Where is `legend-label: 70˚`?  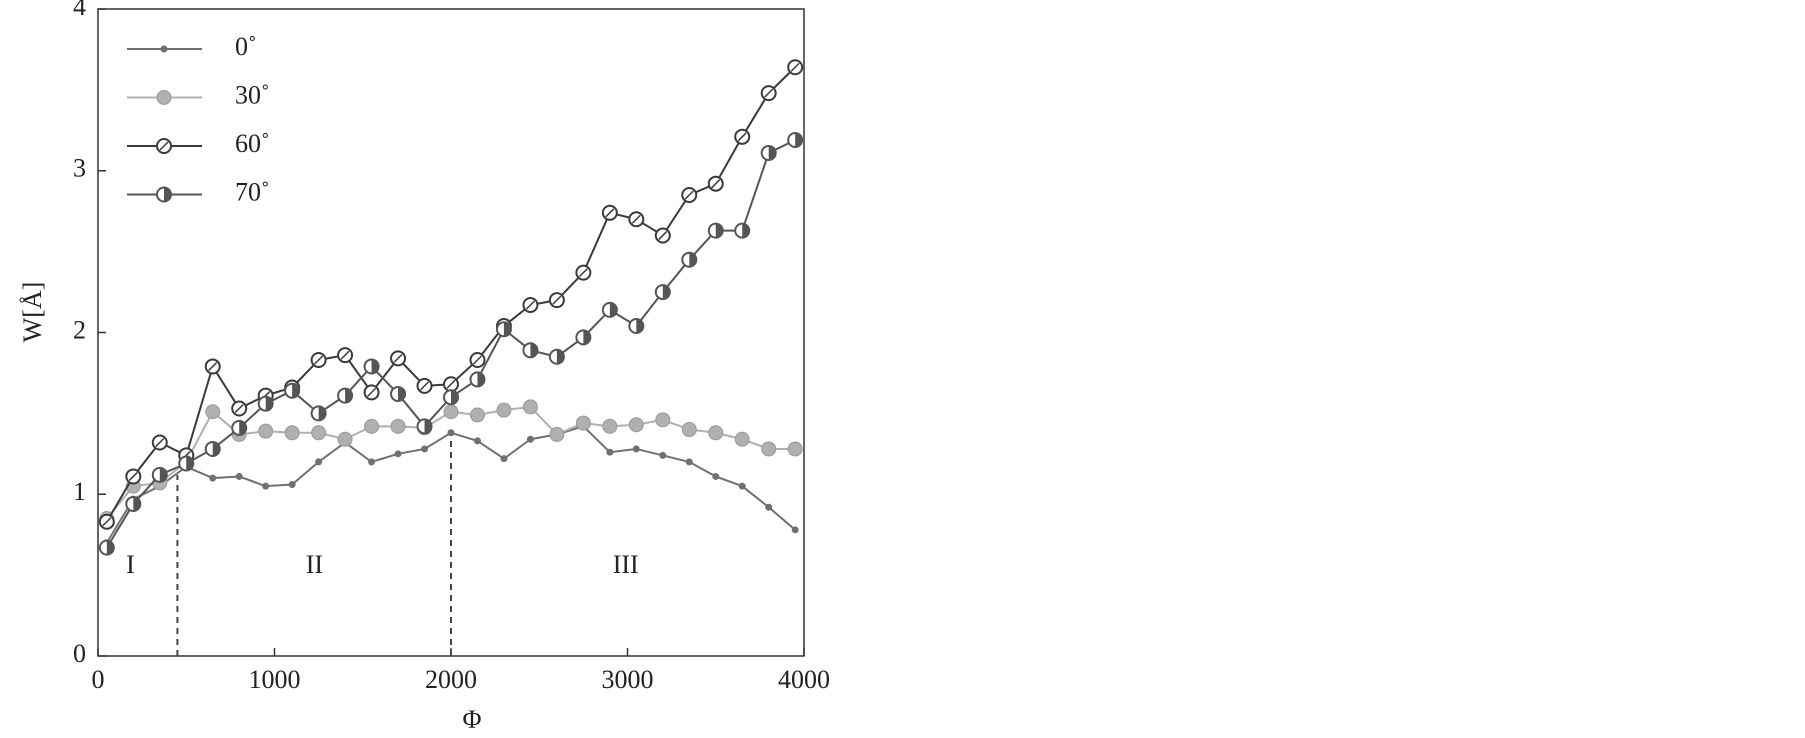
legend-label: 70˚ is located at coordinates (252, 191).